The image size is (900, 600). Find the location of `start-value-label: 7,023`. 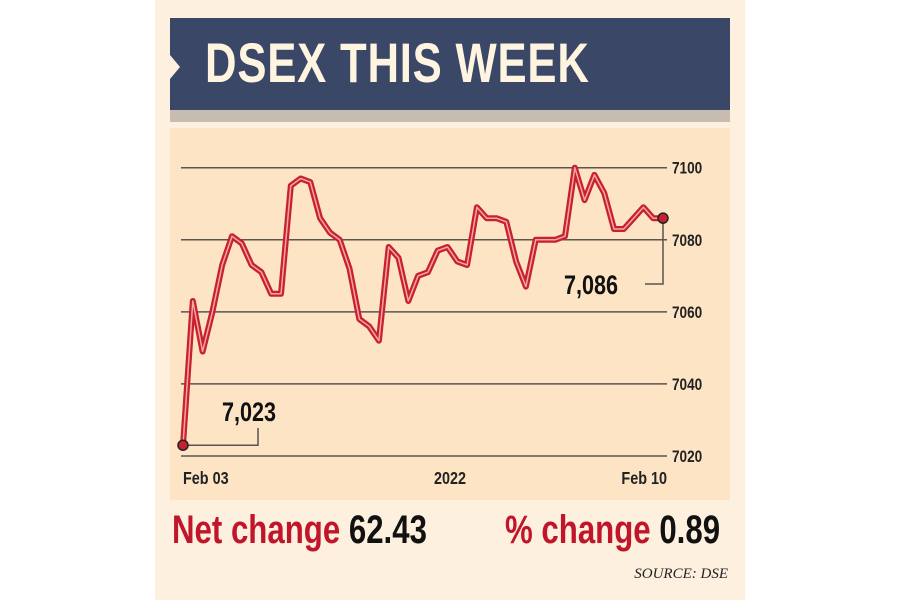

start-value-label: 7,023 is located at coordinates (249, 413).